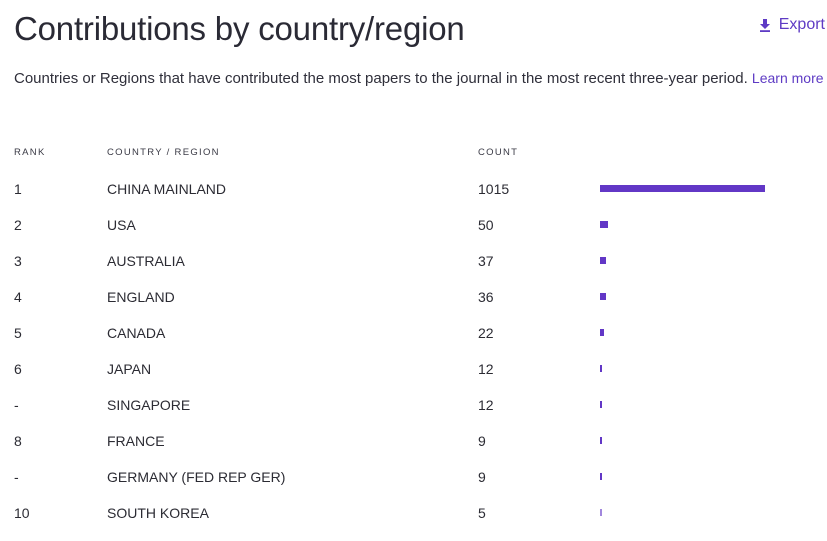  What do you see at coordinates (149, 405) in the screenshot?
I see `country-cell: SINGAPORE` at bounding box center [149, 405].